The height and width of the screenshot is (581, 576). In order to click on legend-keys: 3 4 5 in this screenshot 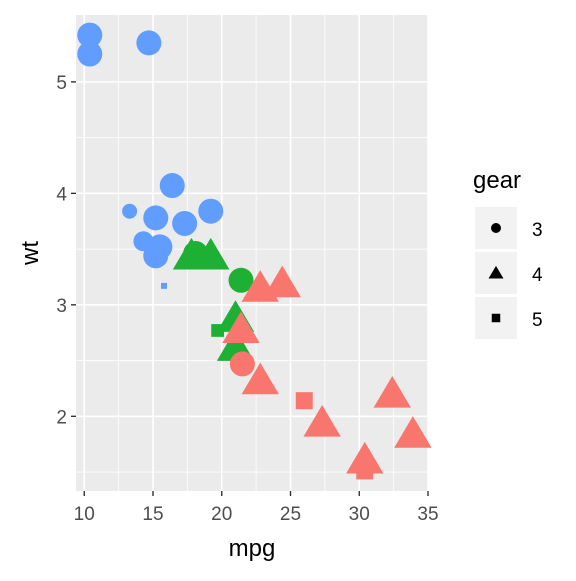, I will do `click(509, 273)`.